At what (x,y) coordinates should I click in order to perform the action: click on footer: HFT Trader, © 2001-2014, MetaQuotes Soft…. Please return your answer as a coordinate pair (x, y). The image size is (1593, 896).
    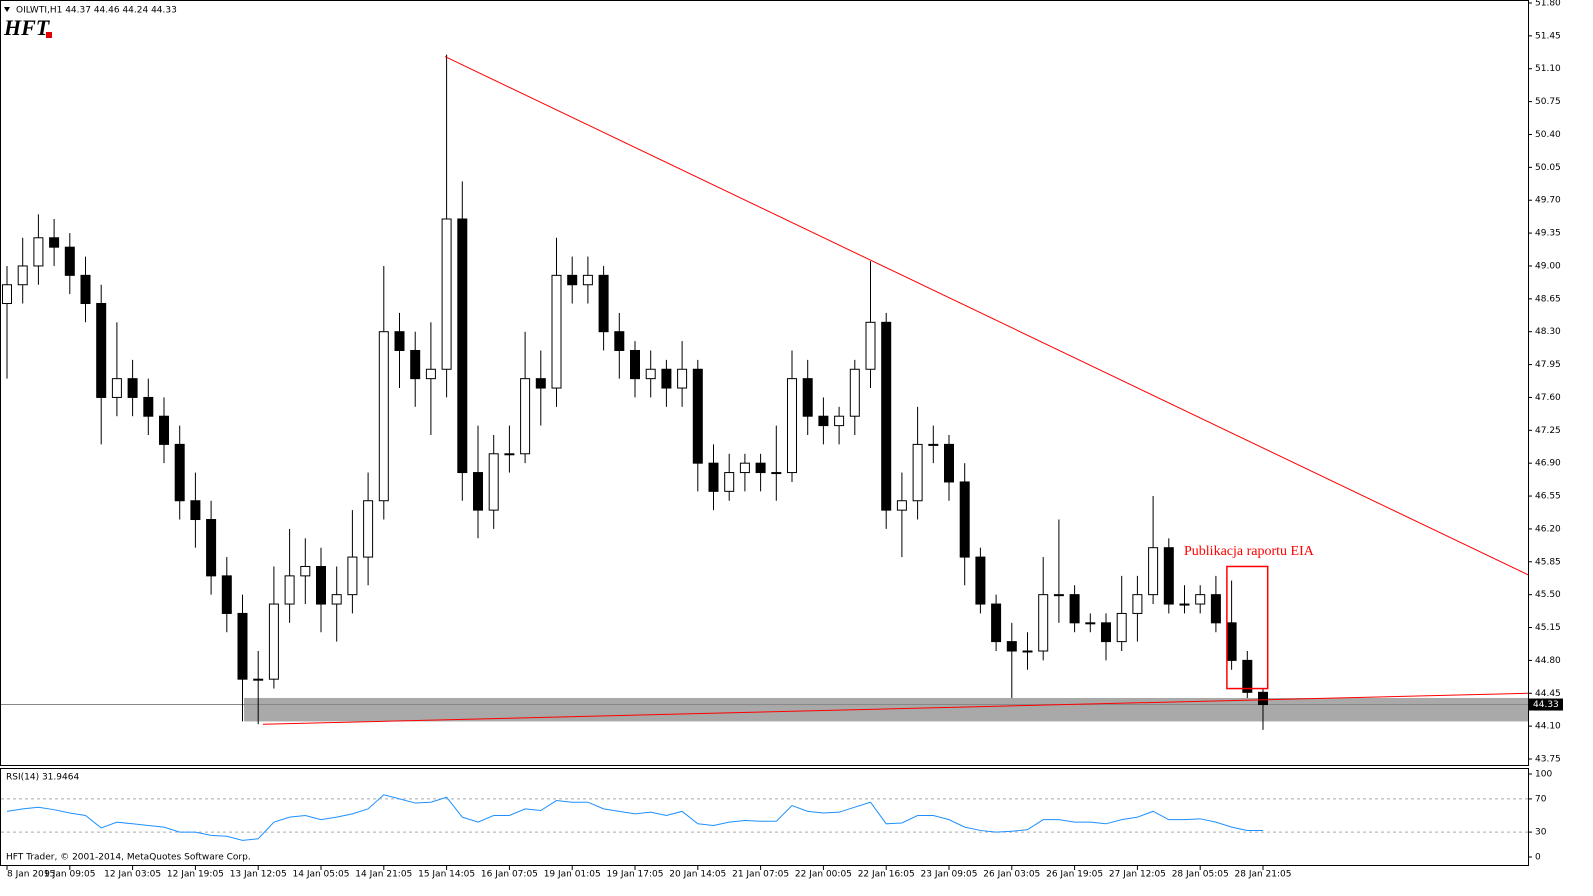
    Looking at the image, I should click on (128, 858).